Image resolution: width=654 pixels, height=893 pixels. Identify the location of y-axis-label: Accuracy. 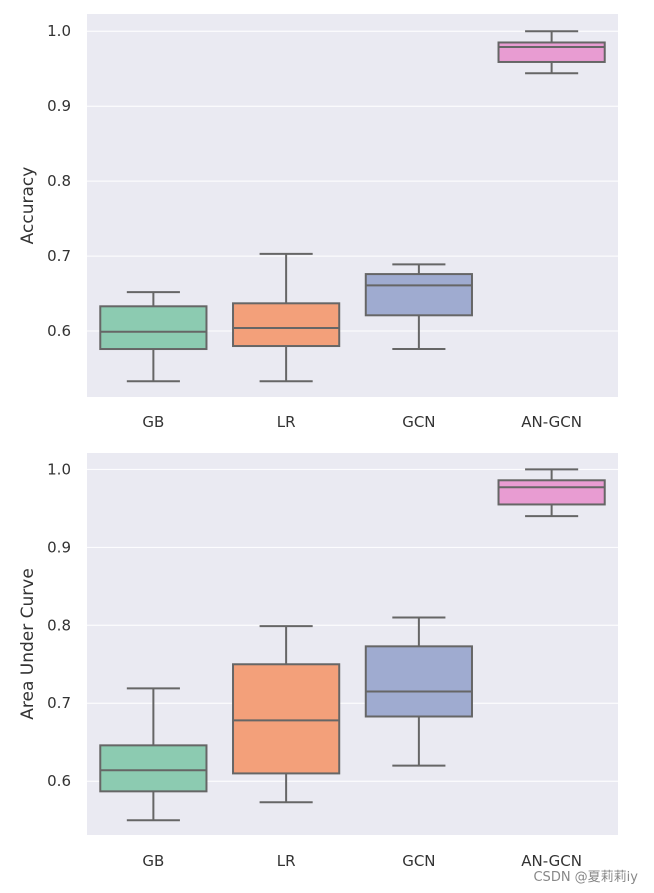
(28, 206).